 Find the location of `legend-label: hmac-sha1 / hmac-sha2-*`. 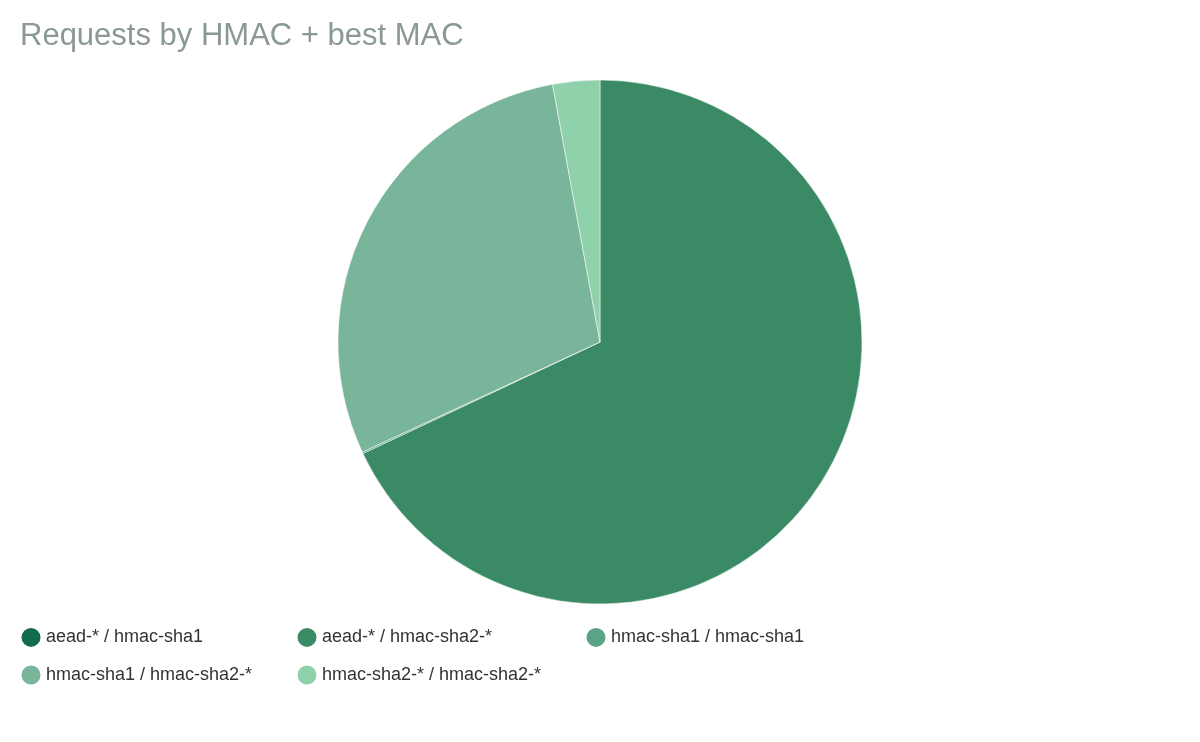

legend-label: hmac-sha1 / hmac-sha2-* is located at coordinates (149, 674).